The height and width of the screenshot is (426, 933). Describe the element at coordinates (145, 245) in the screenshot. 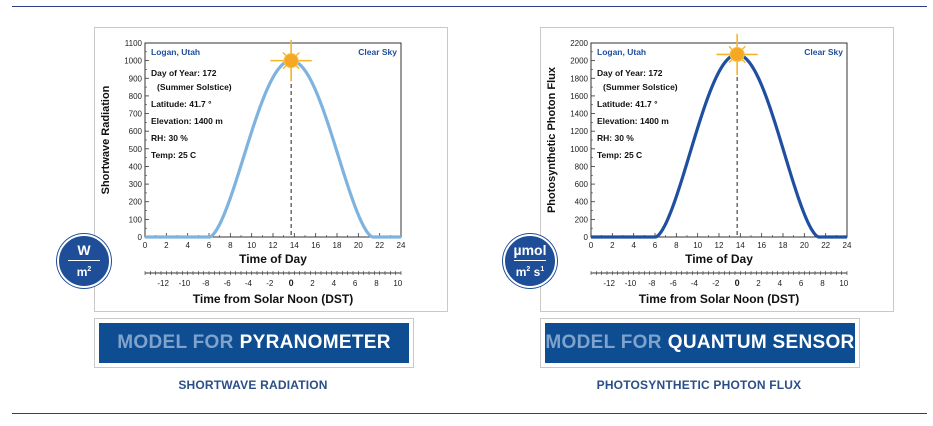

I see `x-tick-label: 0` at that location.